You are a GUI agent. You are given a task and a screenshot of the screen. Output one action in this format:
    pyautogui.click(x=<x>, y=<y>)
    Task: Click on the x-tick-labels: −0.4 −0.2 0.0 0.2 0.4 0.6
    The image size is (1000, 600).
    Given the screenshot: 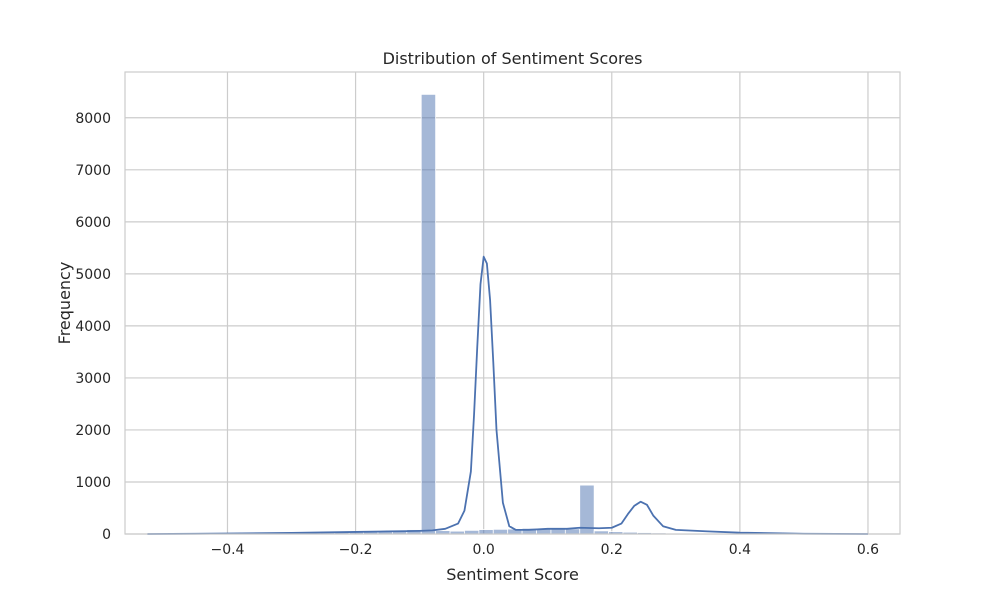 What is the action you would take?
    pyautogui.click(x=544, y=550)
    